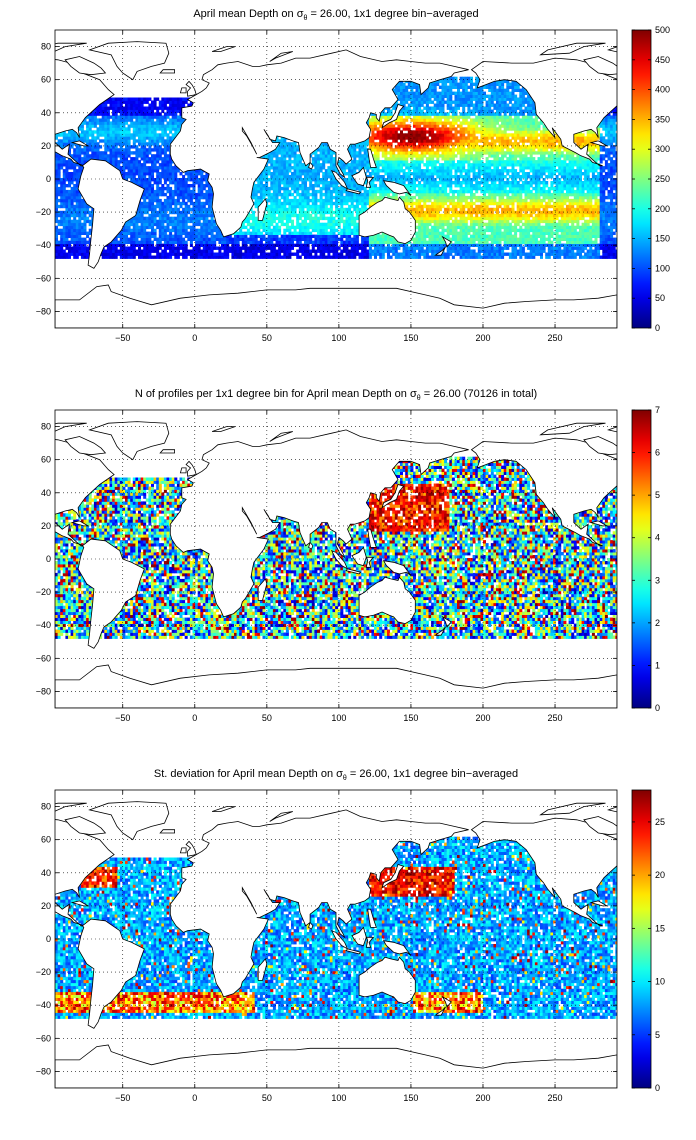  What do you see at coordinates (657, 580) in the screenshot?
I see `colorbar-tick-label: 3` at bounding box center [657, 580].